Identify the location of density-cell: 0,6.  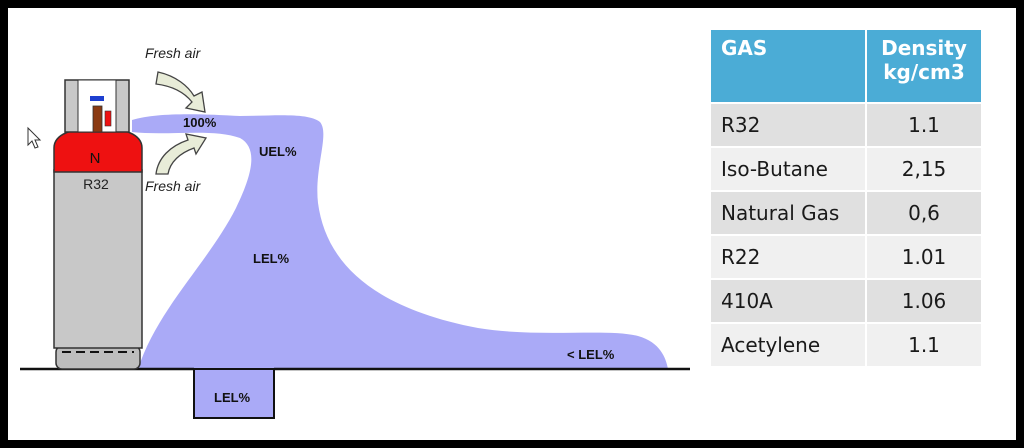
(924, 214).